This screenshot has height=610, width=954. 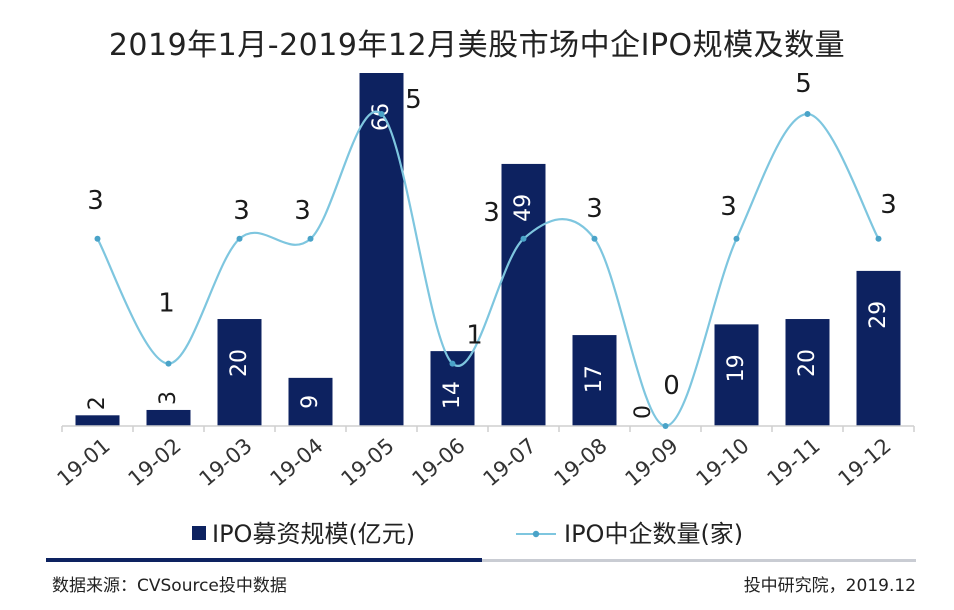 I want to click on x-tick-label: 19-09, so click(x=652, y=462).